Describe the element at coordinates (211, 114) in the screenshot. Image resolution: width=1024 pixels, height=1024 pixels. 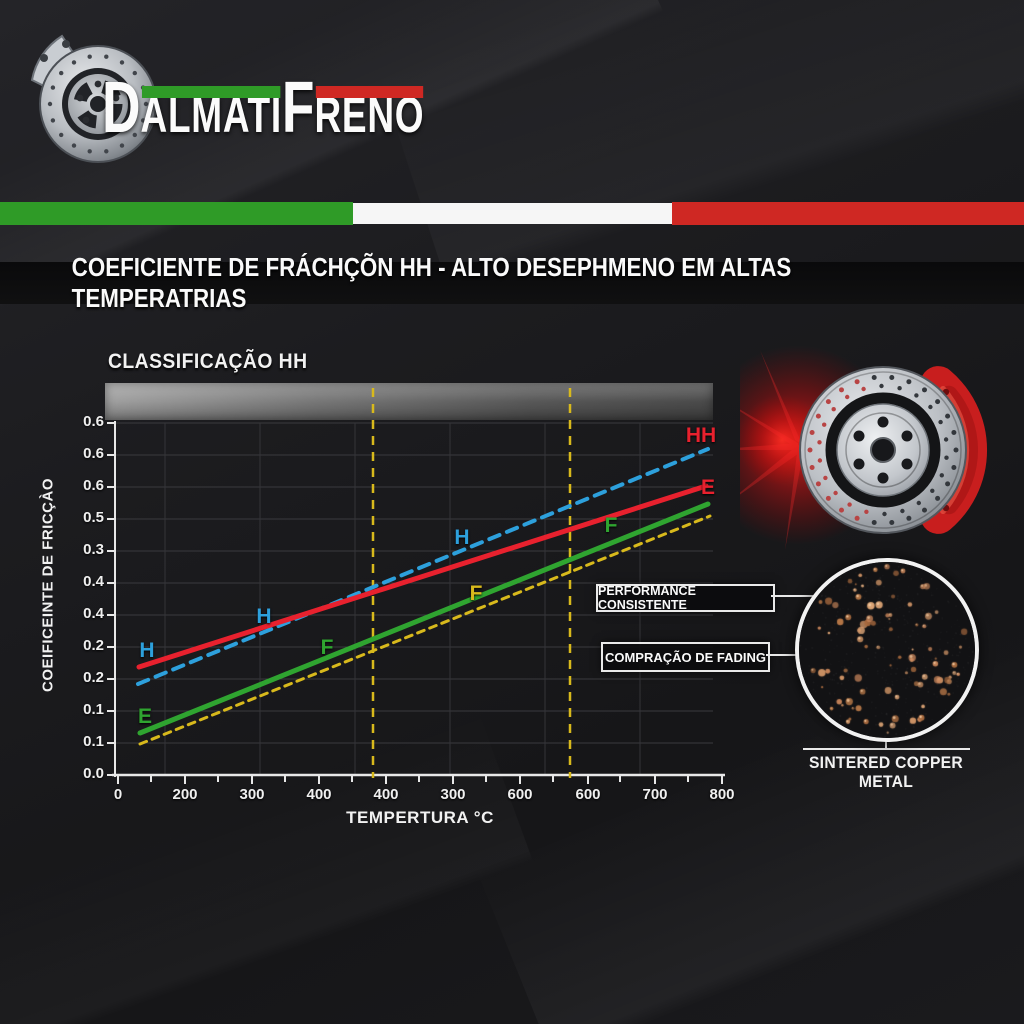
I see `wordmark-almati: ALMATI` at that location.